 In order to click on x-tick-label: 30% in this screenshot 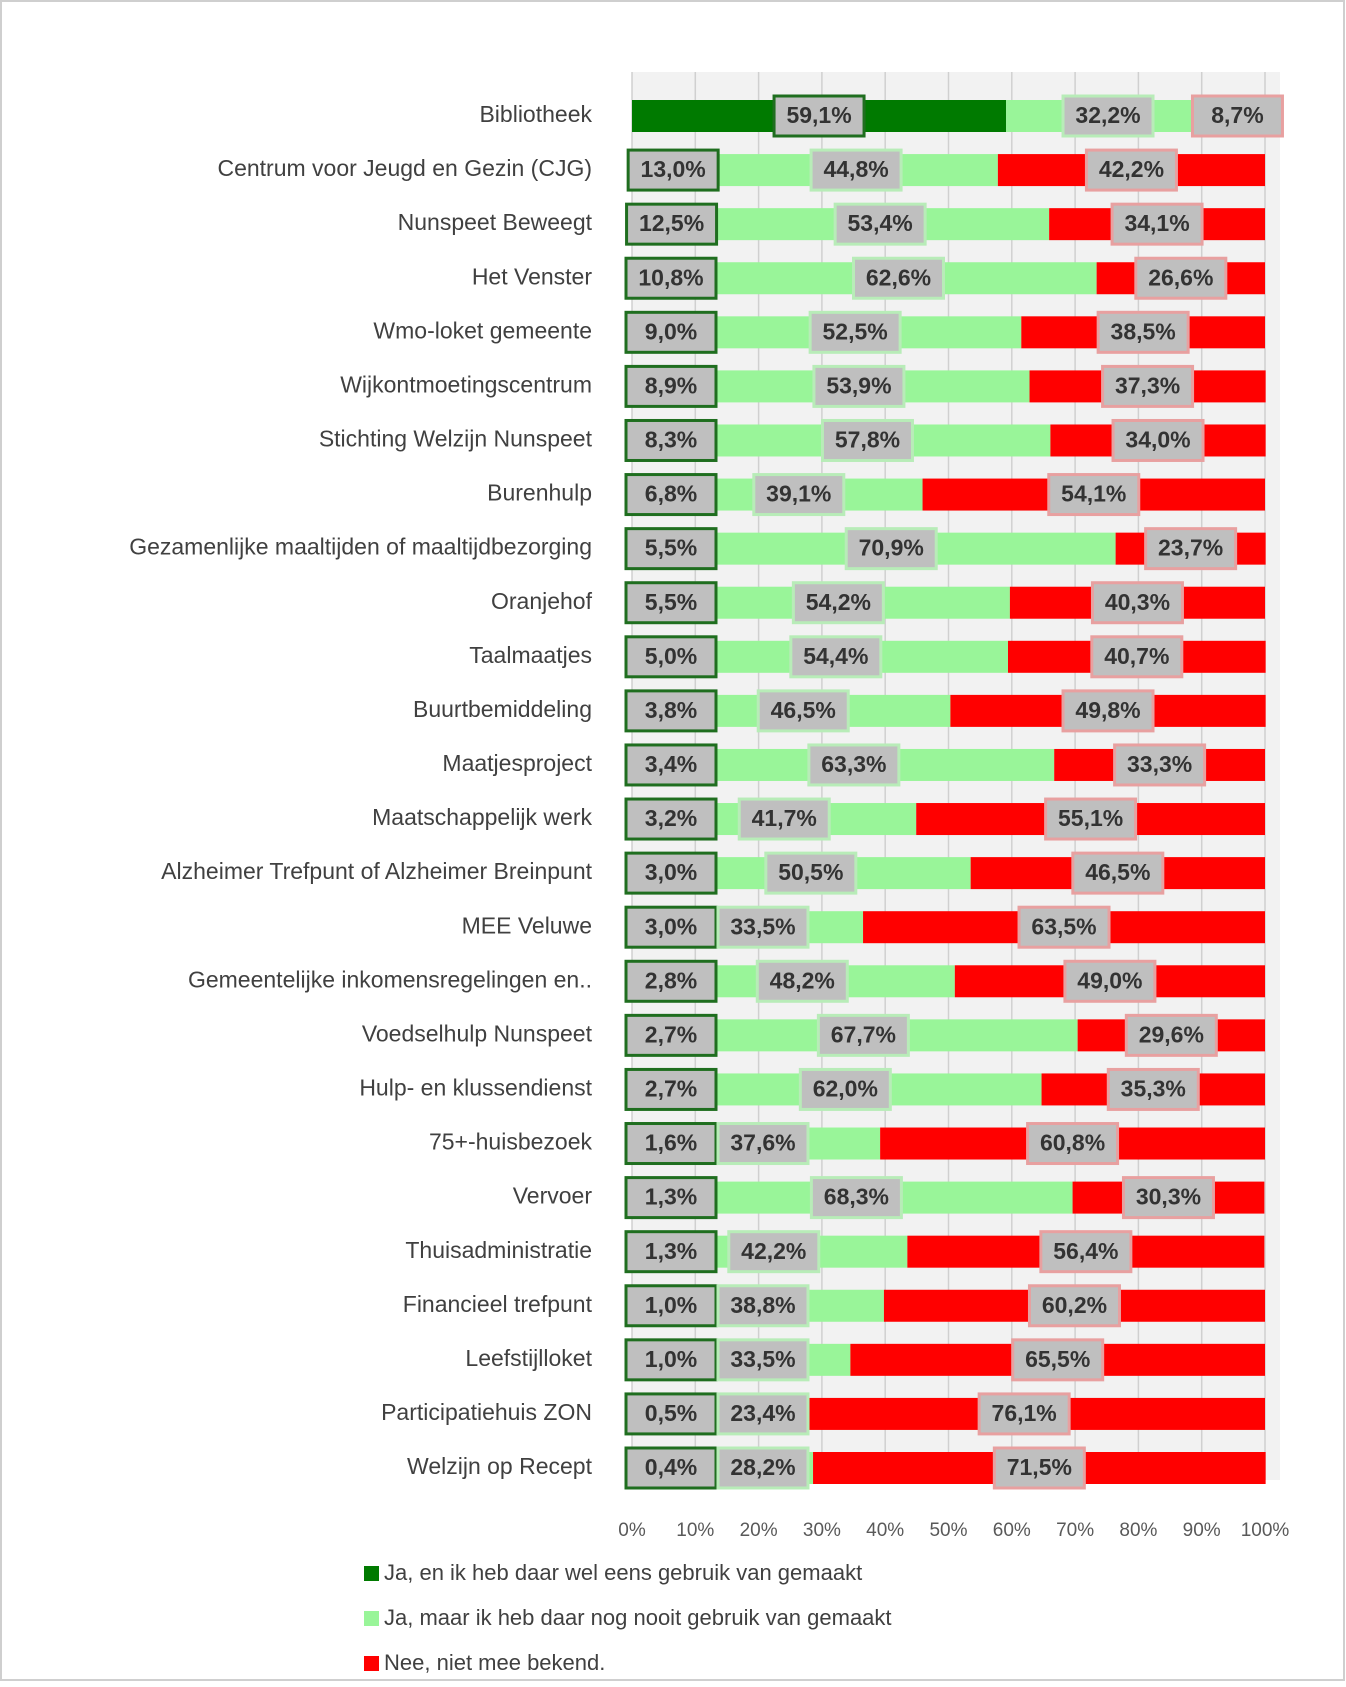, I will do `click(822, 1530)`.